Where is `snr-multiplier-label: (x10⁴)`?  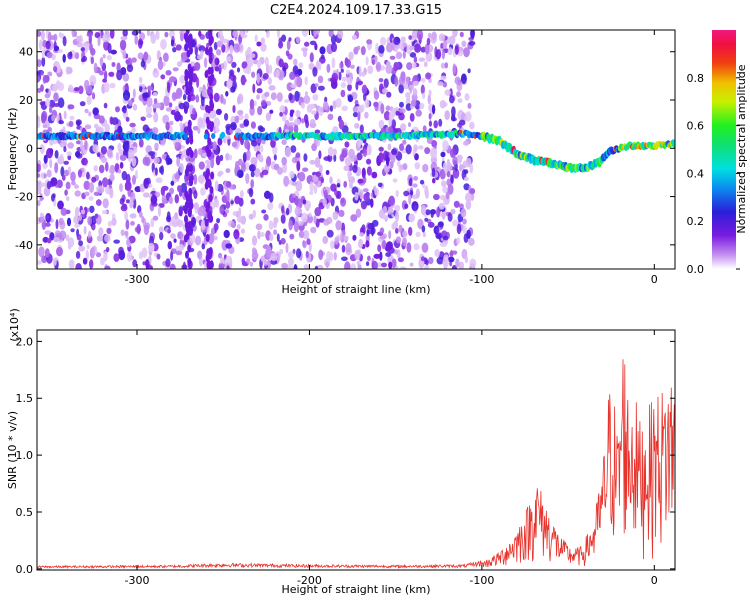
snr-multiplier-label: (x10⁴) is located at coordinates (14, 325).